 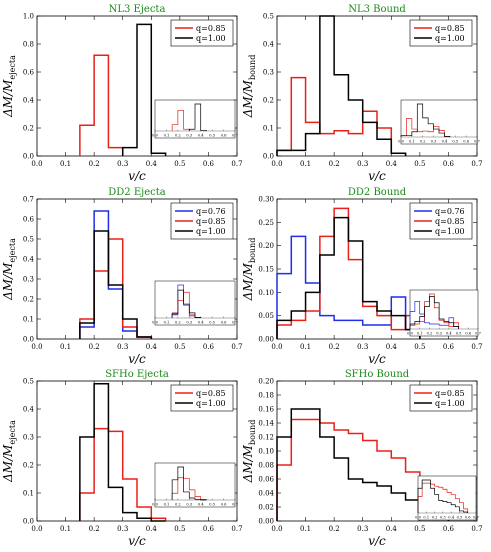 I want to click on y-tick-label: 0.16, so click(x=266, y=410).